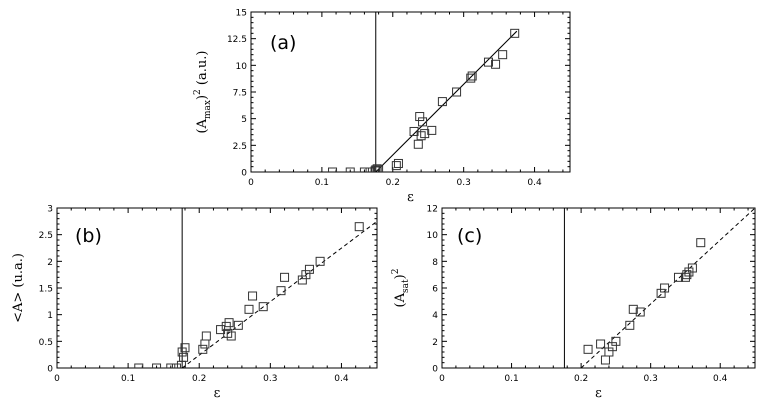 The height and width of the screenshot is (400, 763). Describe the element at coordinates (242, 67) in the screenshot. I see `y-tick-label: 10` at that location.